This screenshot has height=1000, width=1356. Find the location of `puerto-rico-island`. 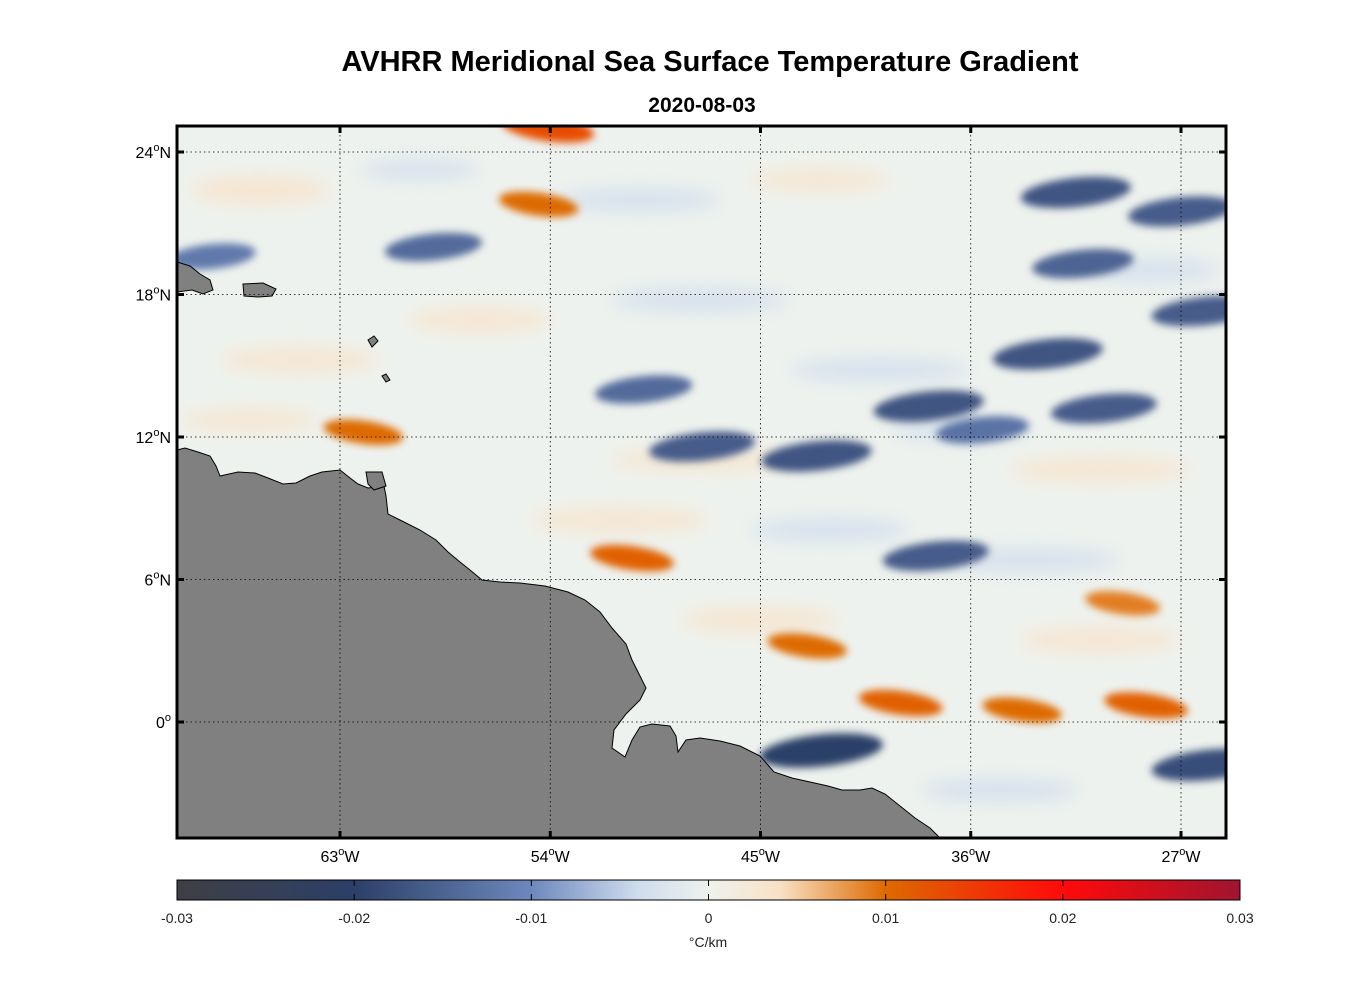

puerto-rico-island is located at coordinates (259, 290).